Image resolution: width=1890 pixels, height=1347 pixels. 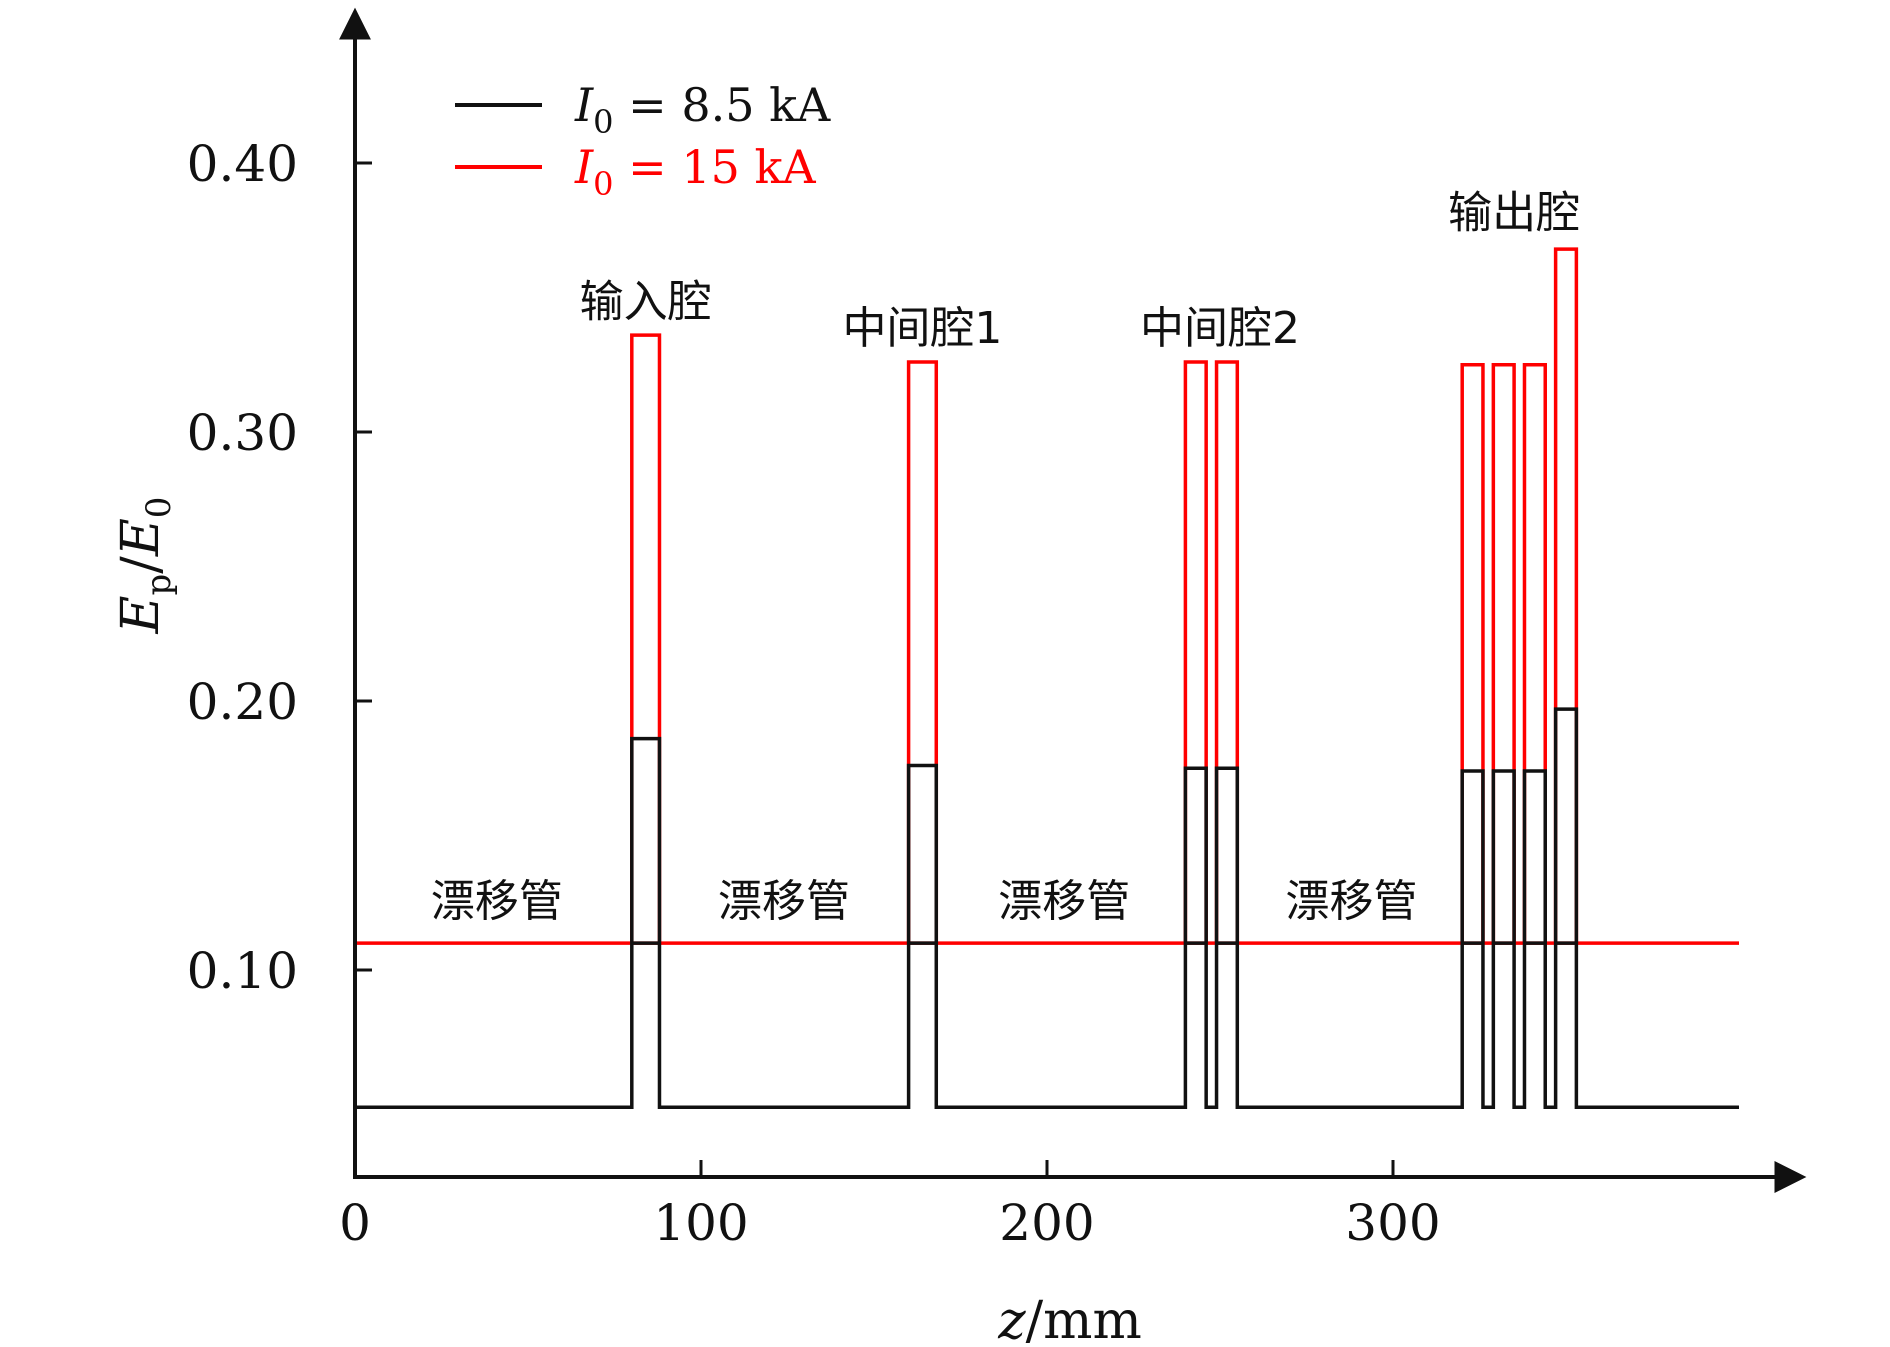 I want to click on y-tick-label: 0.30, so click(x=242, y=433).